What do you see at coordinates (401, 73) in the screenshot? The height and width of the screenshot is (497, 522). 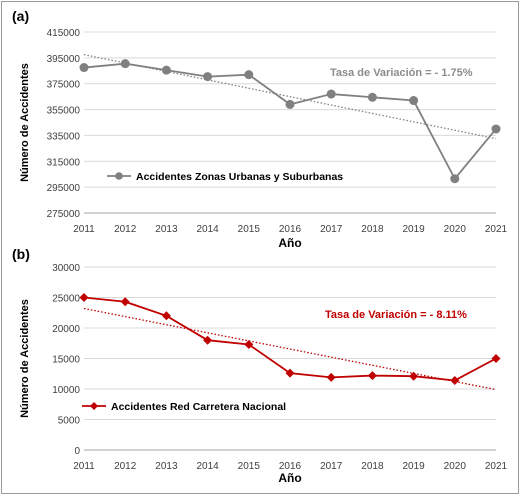 I see `variation-rate-annotation: Tasa de Variación = - 1.75%` at bounding box center [401, 73].